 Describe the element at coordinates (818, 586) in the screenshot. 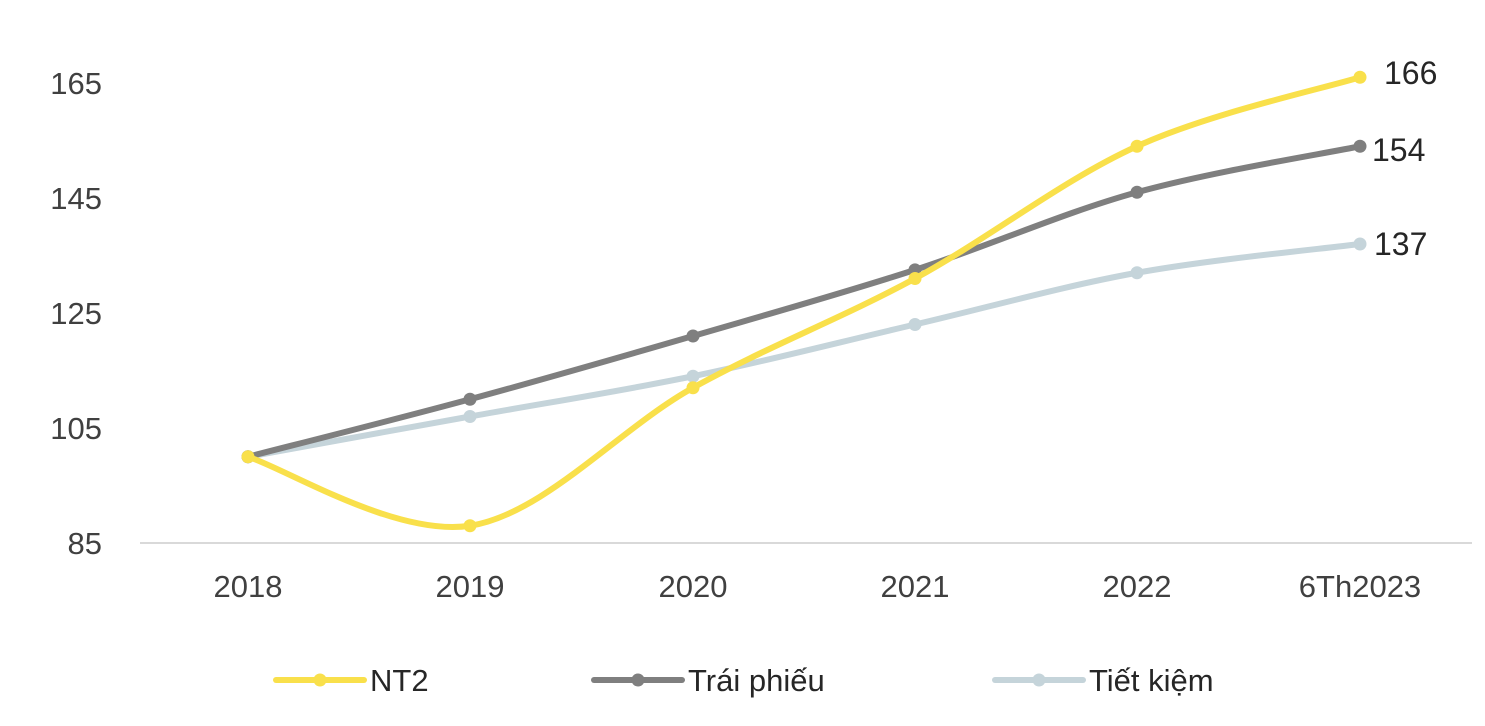

I see `x-axis-tick-labels: 2018 2019 2020 2021 2022 6Th2023` at that location.